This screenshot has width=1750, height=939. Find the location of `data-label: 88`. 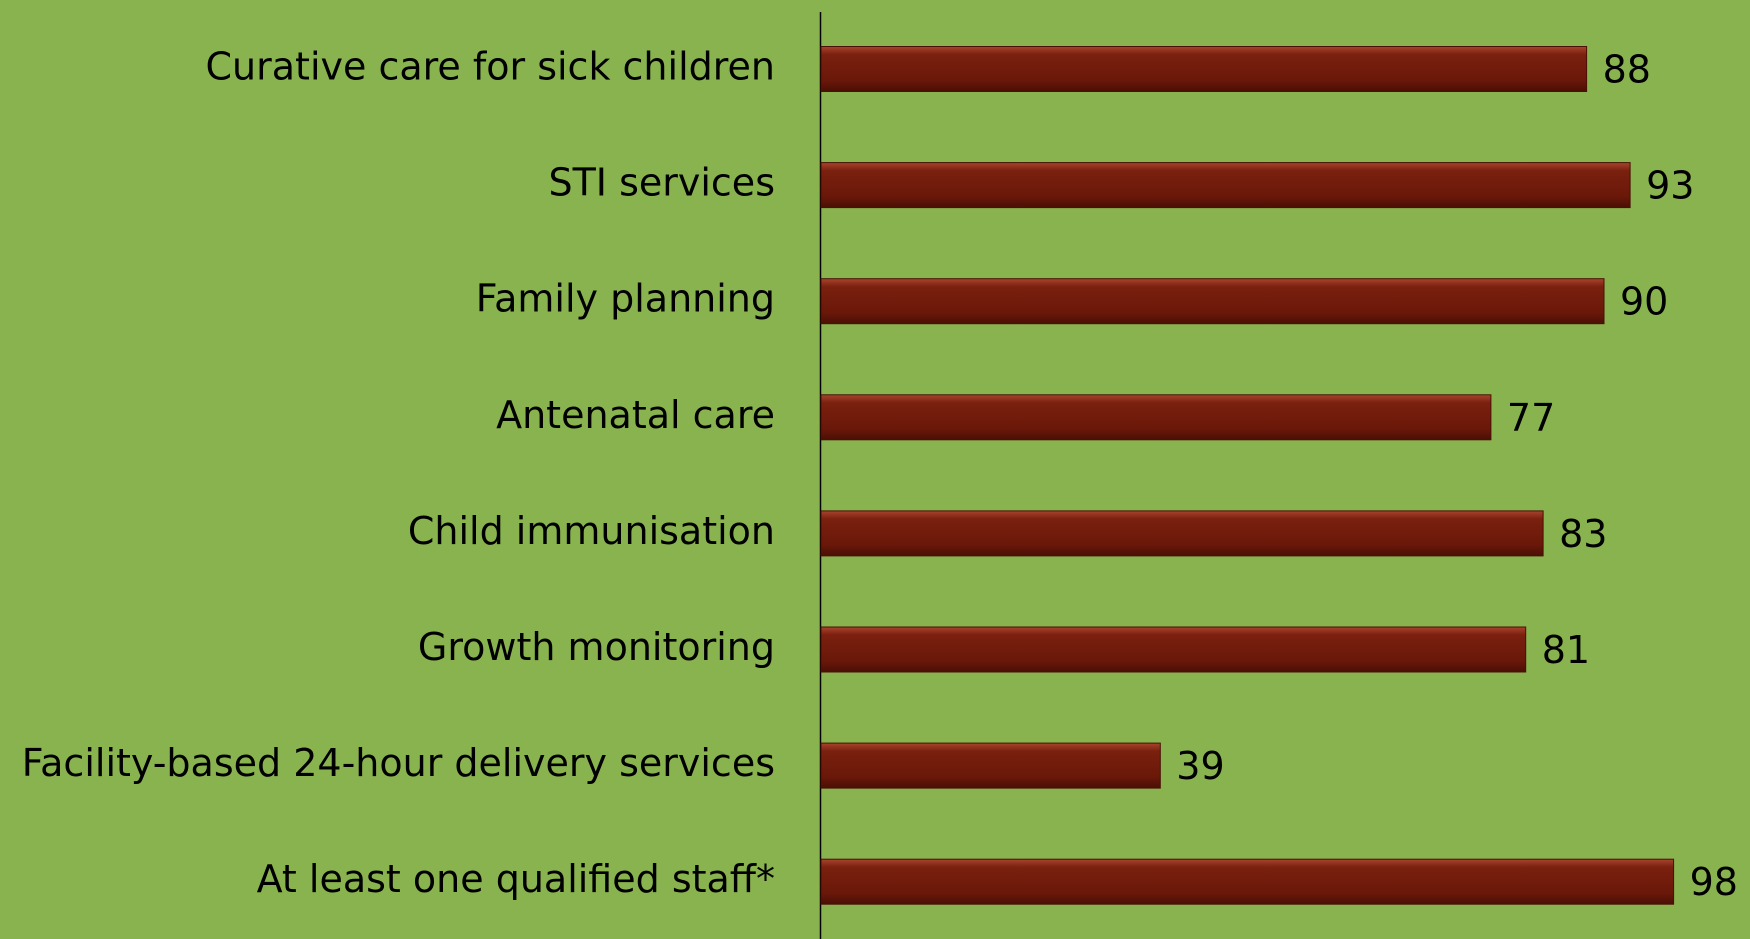

data-label: 88 is located at coordinates (1627, 70).